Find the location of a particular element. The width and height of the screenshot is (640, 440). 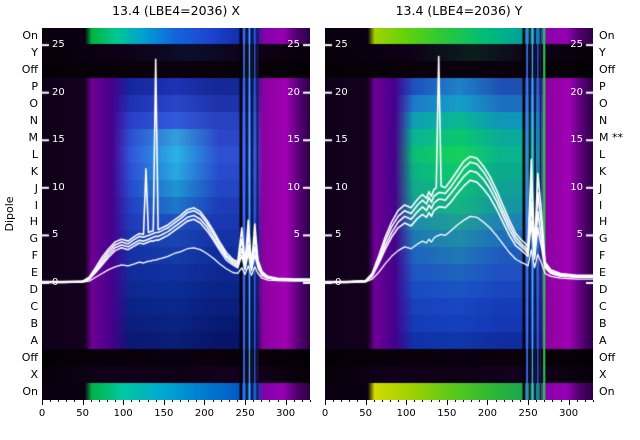

dipole-row-label-right: C is located at coordinates (603, 306).